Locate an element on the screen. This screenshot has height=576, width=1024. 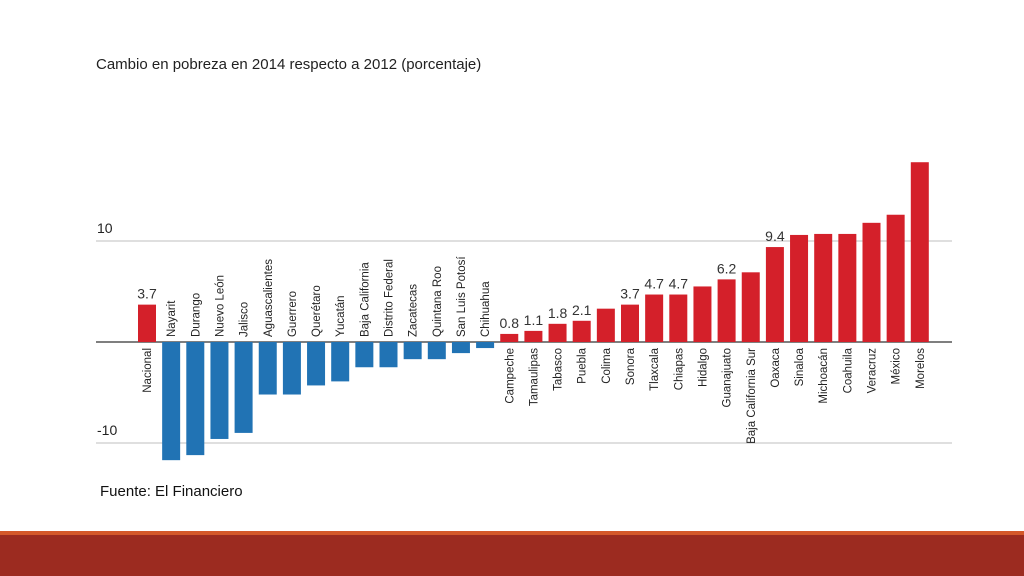
category-label: Sinaloa is located at coordinates (800, 366).